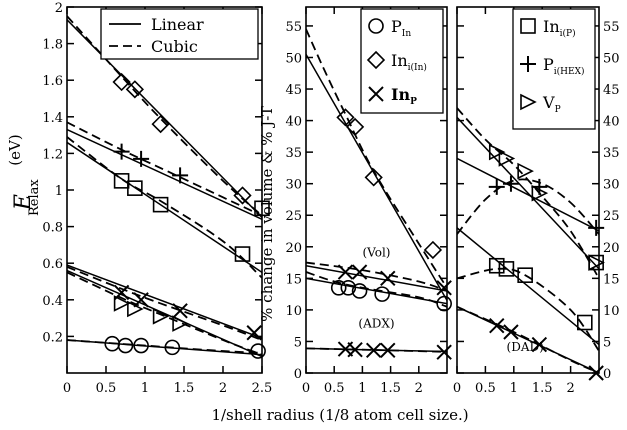 The height and width of the screenshot is (430, 627). What do you see at coordinates (52, 154) in the screenshot?
I see `y-tick-label: 1.2` at bounding box center [52, 154].